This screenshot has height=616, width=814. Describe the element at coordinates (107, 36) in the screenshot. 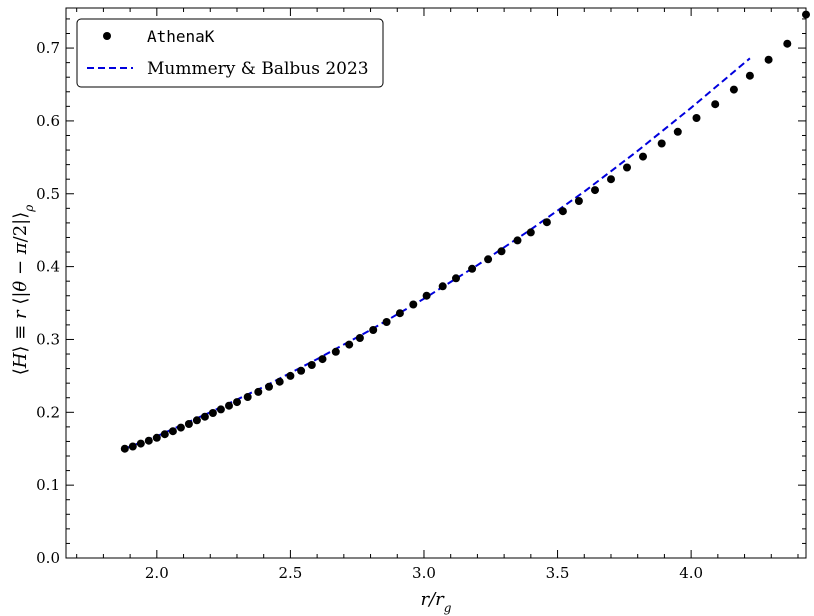

I see `legend-marker-athenak` at that location.